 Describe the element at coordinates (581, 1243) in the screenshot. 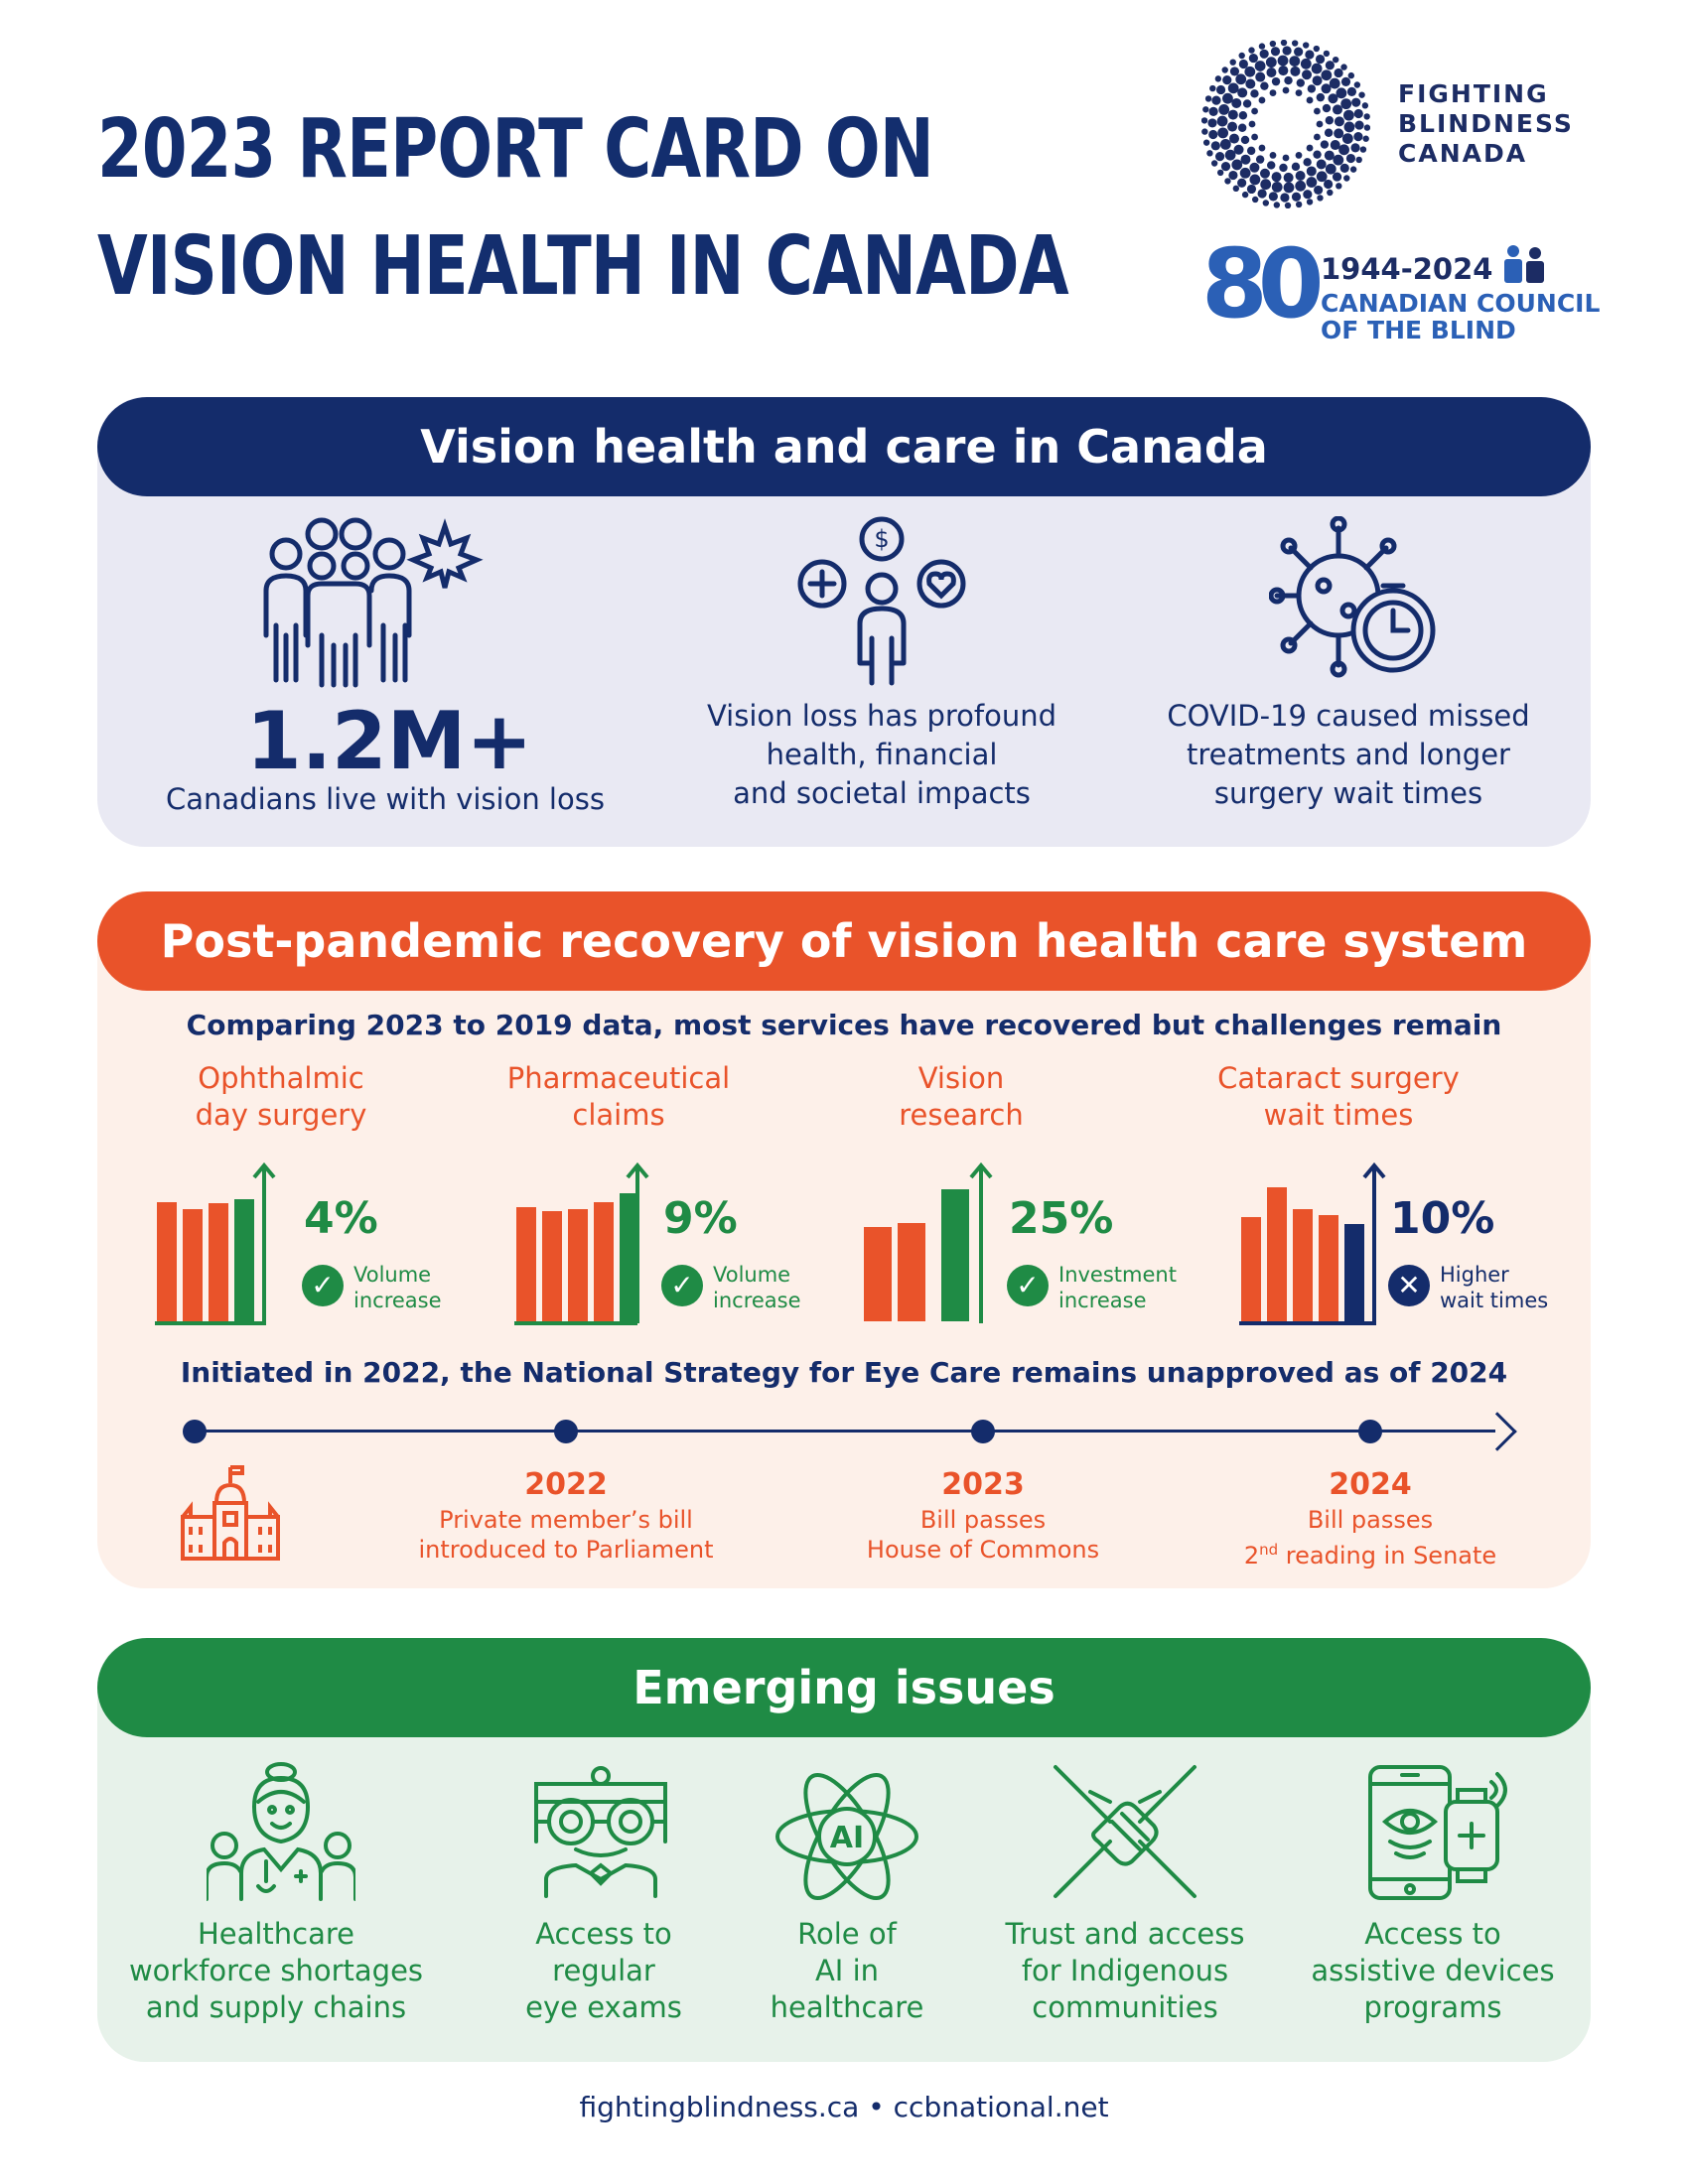

I see `bar-graphic-pharmaceutical` at that location.